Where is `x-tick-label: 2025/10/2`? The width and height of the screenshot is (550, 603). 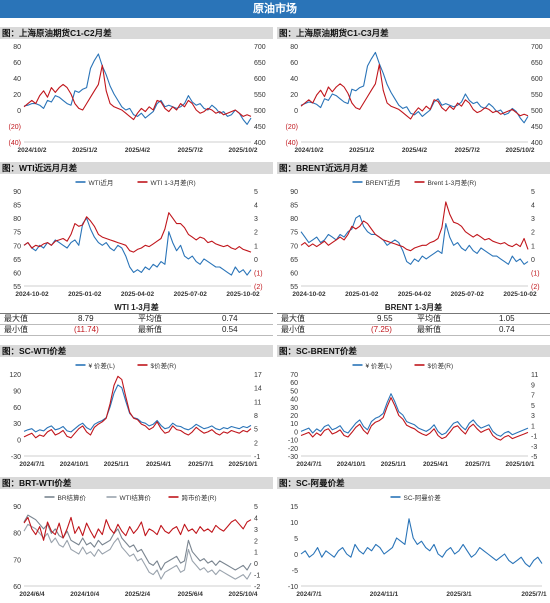 x-tick-label: 2025/10/2 is located at coordinates (520, 150).